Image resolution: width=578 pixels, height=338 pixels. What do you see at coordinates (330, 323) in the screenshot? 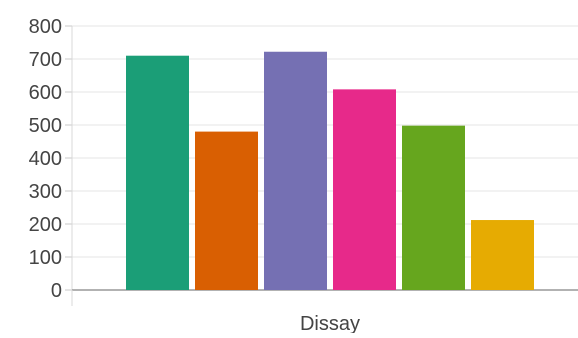
I see `x-category-label: Dissay` at bounding box center [330, 323].